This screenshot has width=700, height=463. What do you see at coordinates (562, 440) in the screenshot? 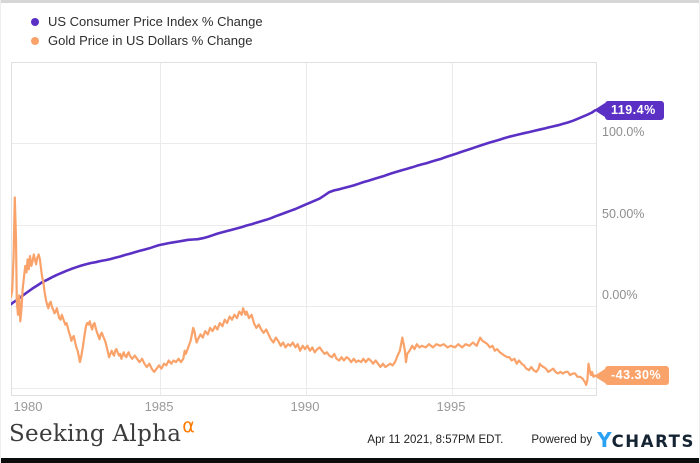
I see `powered-by-label: Powered by` at bounding box center [562, 440].